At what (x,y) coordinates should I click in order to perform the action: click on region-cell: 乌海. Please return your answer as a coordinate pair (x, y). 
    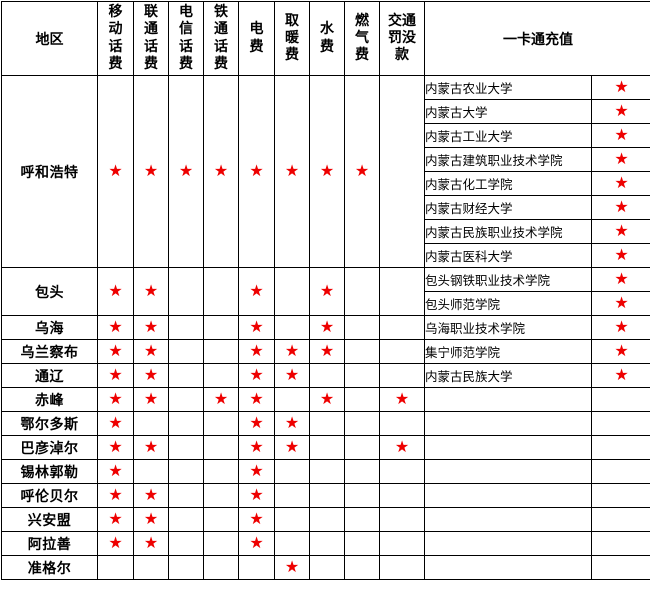
    Looking at the image, I should click on (49, 327).